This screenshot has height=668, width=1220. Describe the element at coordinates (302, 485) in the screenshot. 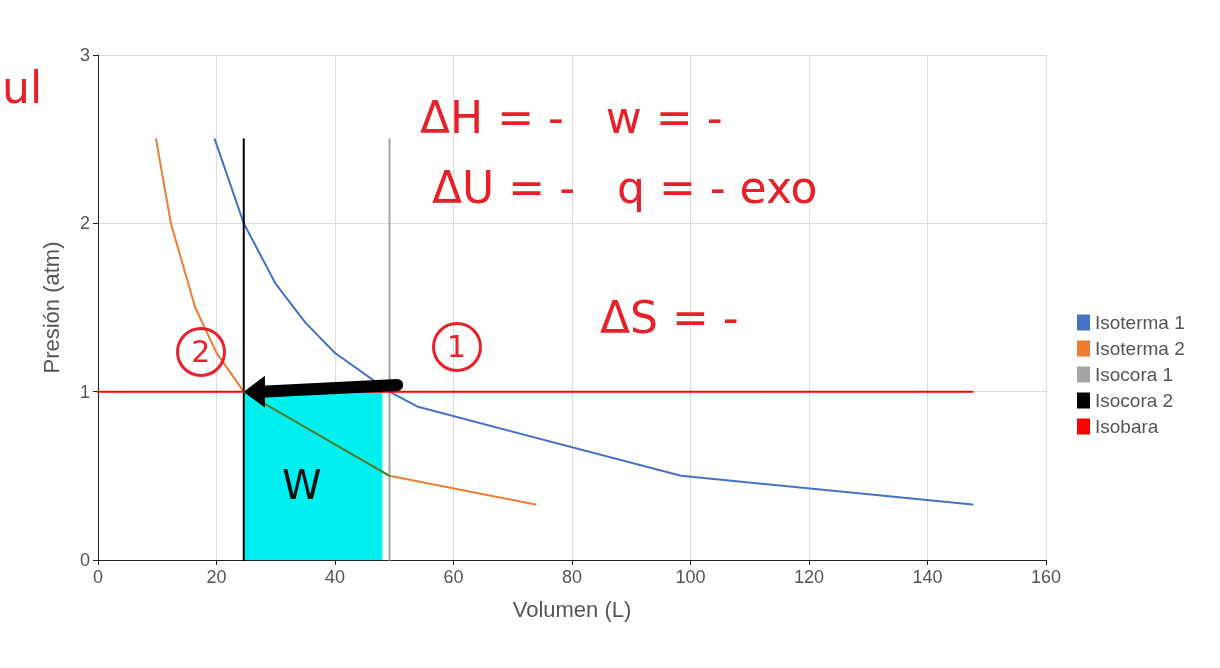

I see `annotation: W` at that location.